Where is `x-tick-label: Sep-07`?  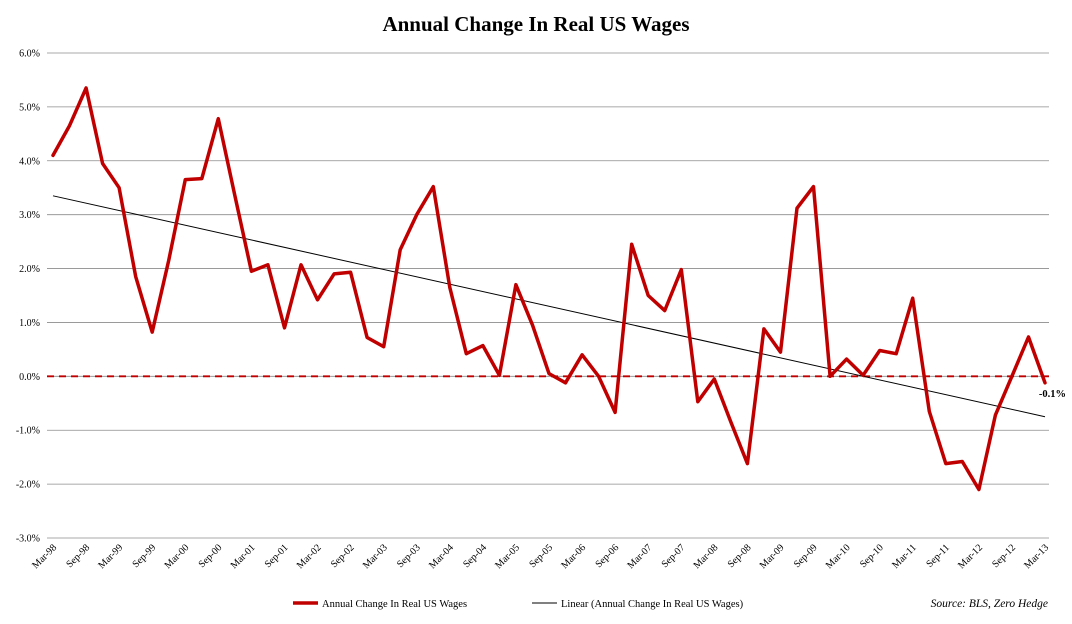
x-tick-label: Sep-07 is located at coordinates (674, 556).